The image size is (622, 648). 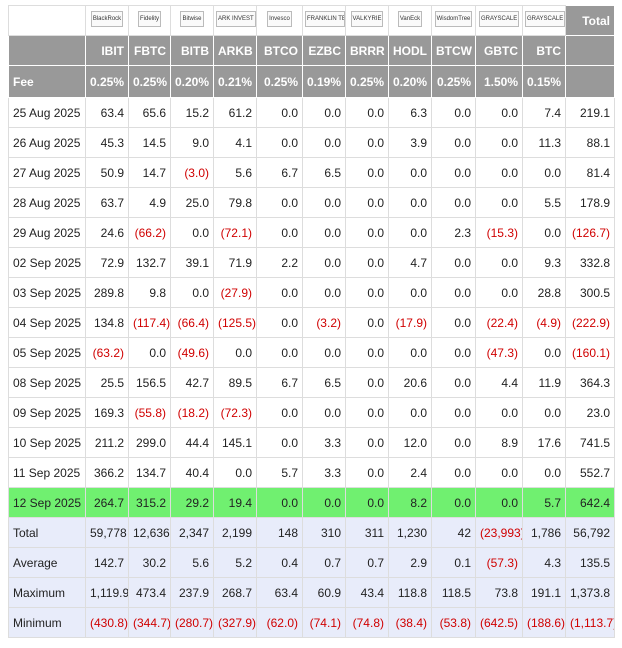 I want to click on fund-logo: Bitwise, so click(x=192, y=19).